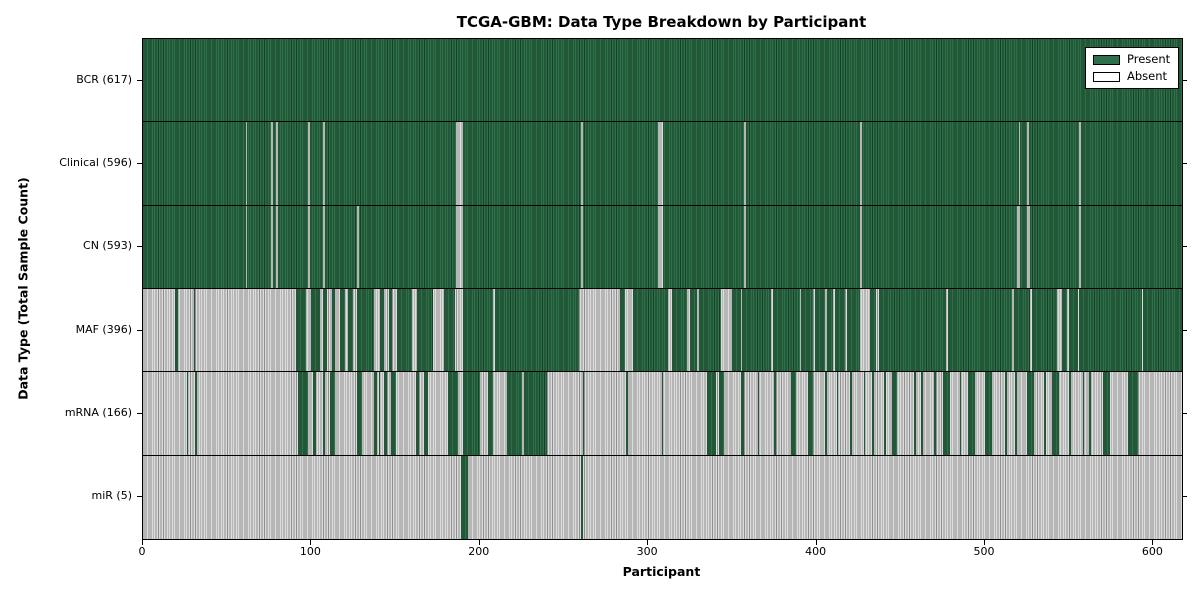  What do you see at coordinates (662, 81) in the screenshot?
I see `heatmap-row-BCR` at bounding box center [662, 81].